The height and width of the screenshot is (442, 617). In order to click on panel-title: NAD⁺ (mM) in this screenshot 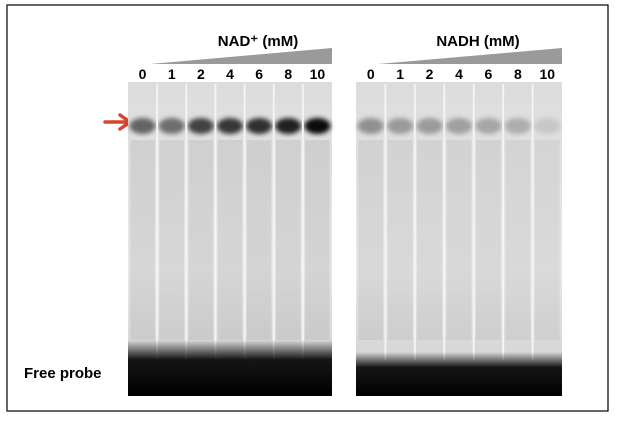, I will do `click(258, 41)`.